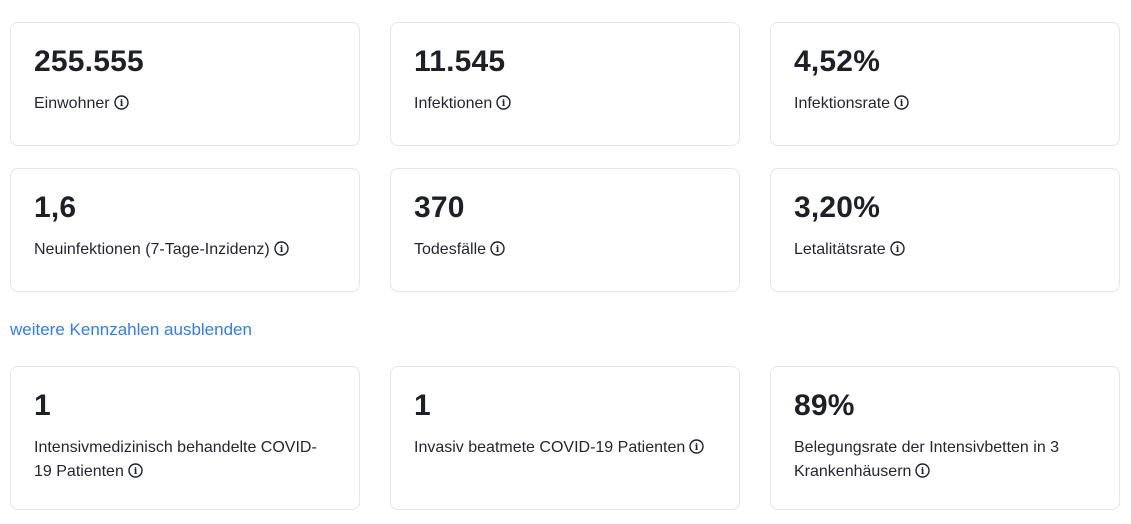  Describe the element at coordinates (55, 207) in the screenshot. I see `stat-value: 1,6` at that location.